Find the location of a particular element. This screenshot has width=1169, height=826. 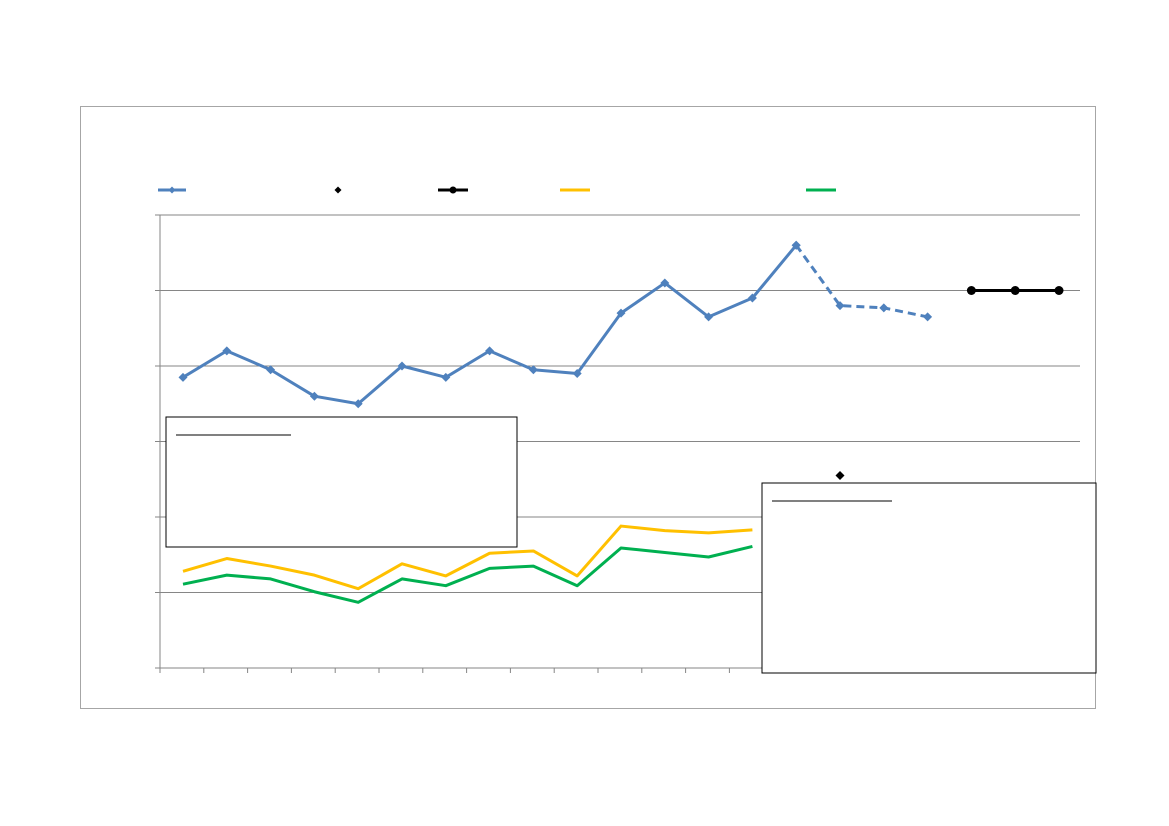

series-black-line is located at coordinates (1015, 290).